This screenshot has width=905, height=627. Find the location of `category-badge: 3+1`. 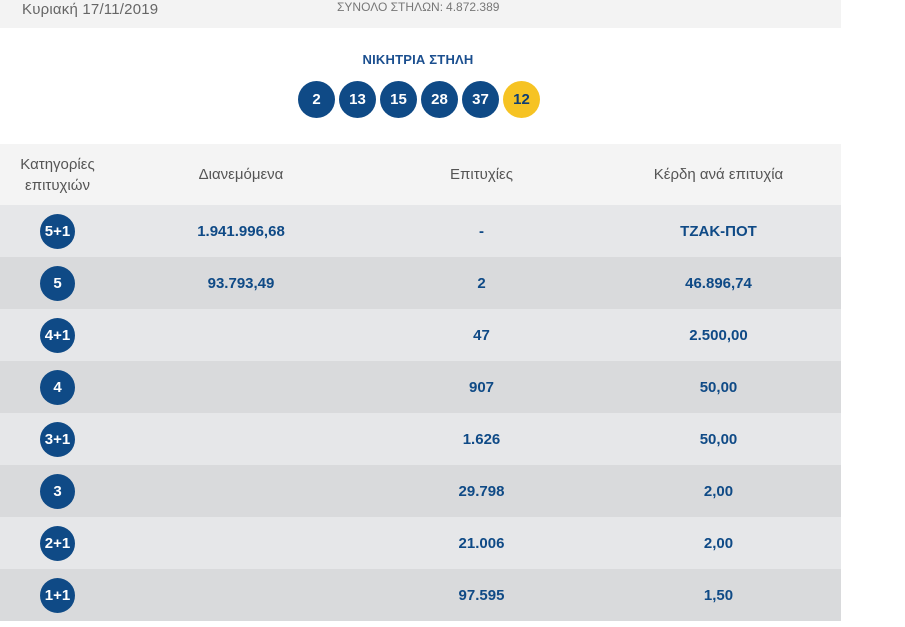

category-badge: 3+1 is located at coordinates (57, 439).